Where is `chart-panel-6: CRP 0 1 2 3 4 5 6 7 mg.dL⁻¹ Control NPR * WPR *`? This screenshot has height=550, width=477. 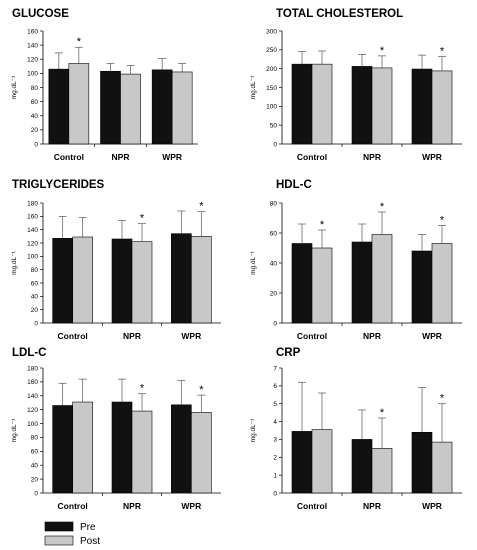 chart-panel-6: CRP 0 1 2 3 4 5 6 7 mg.dL⁻¹ Control NPR * WPR * is located at coordinates (356, 429).